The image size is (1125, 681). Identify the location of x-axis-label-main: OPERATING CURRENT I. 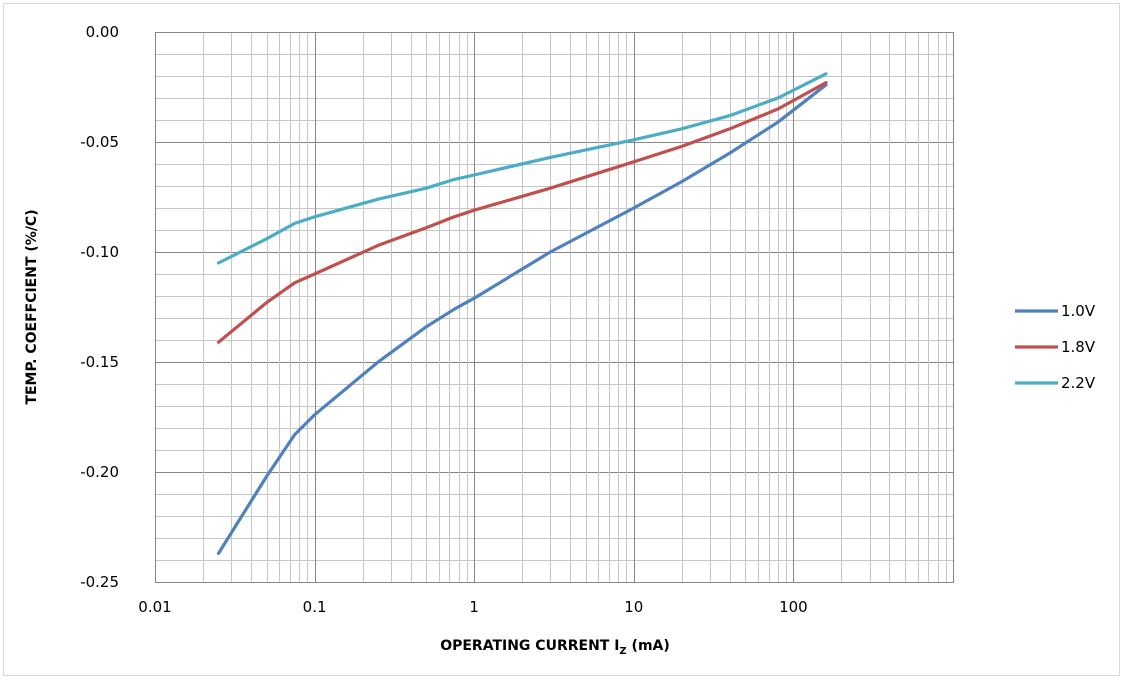
(529, 646).